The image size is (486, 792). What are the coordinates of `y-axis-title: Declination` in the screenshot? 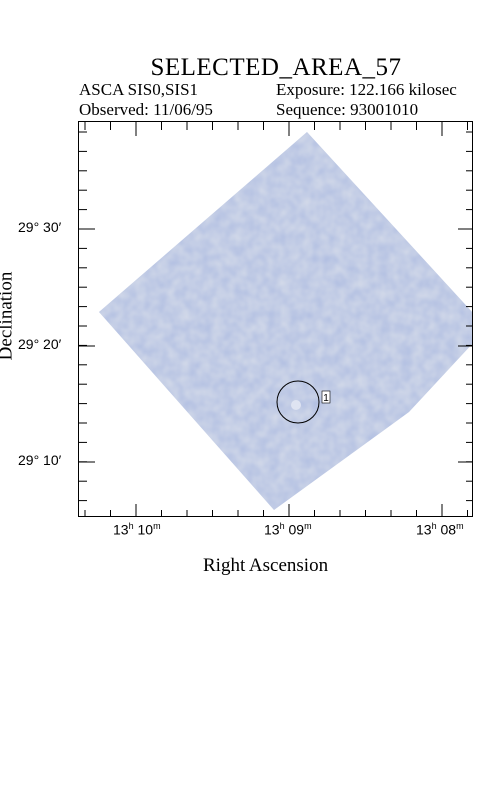 It's located at (8, 316).